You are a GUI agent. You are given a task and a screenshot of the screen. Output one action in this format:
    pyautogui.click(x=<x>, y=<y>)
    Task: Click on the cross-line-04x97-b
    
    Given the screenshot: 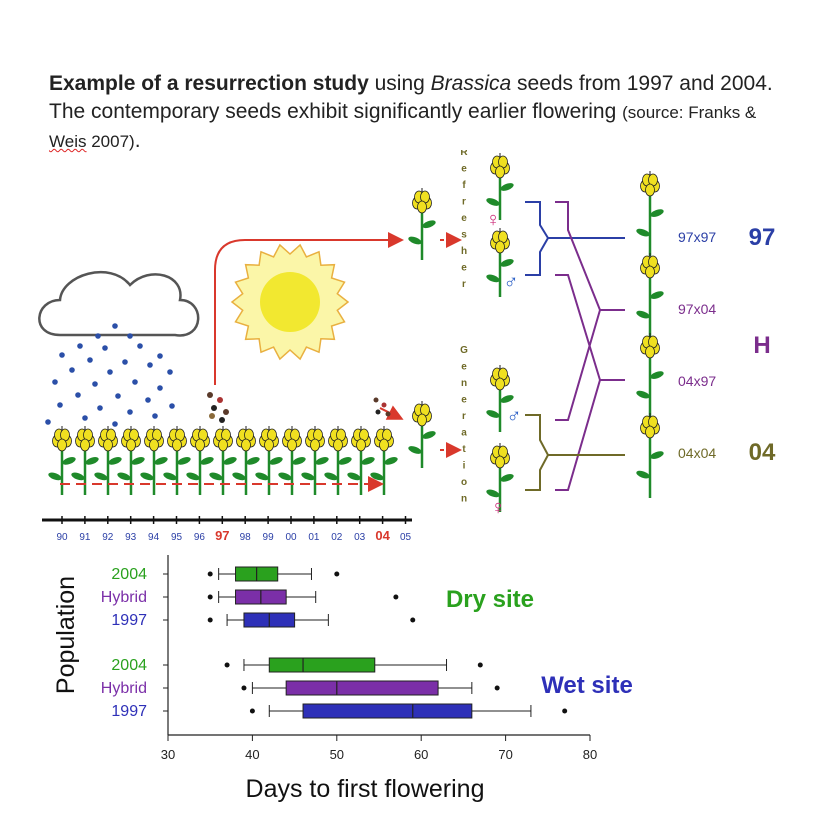 What is the action you would take?
    pyautogui.click(x=578, y=365)
    